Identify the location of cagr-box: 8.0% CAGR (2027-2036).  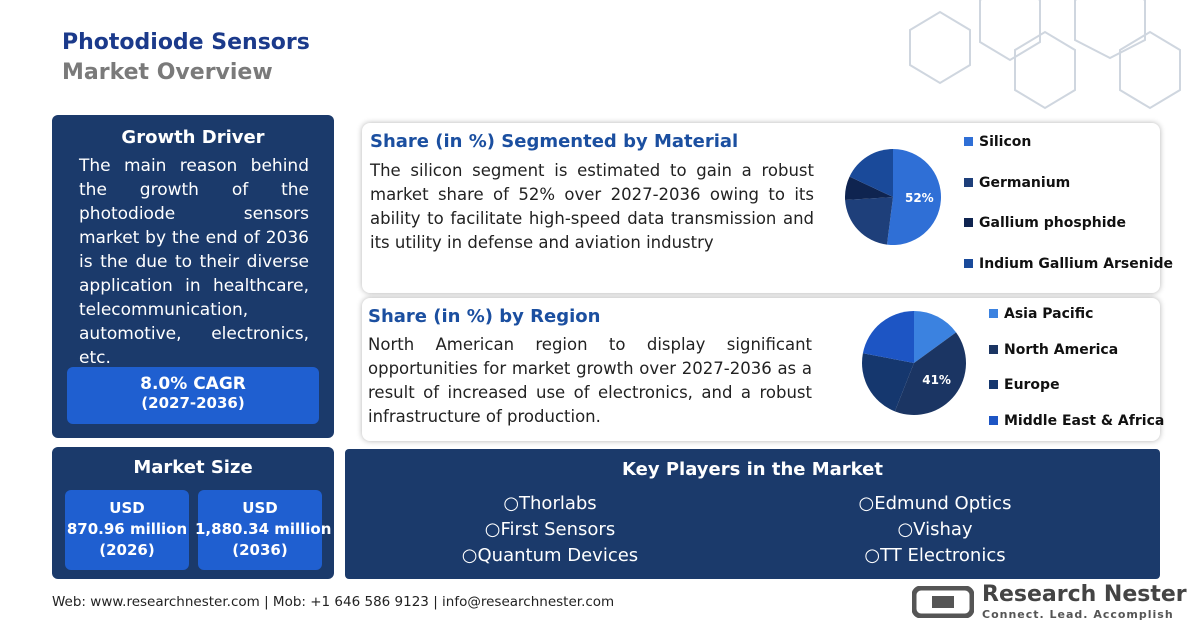
(193, 395).